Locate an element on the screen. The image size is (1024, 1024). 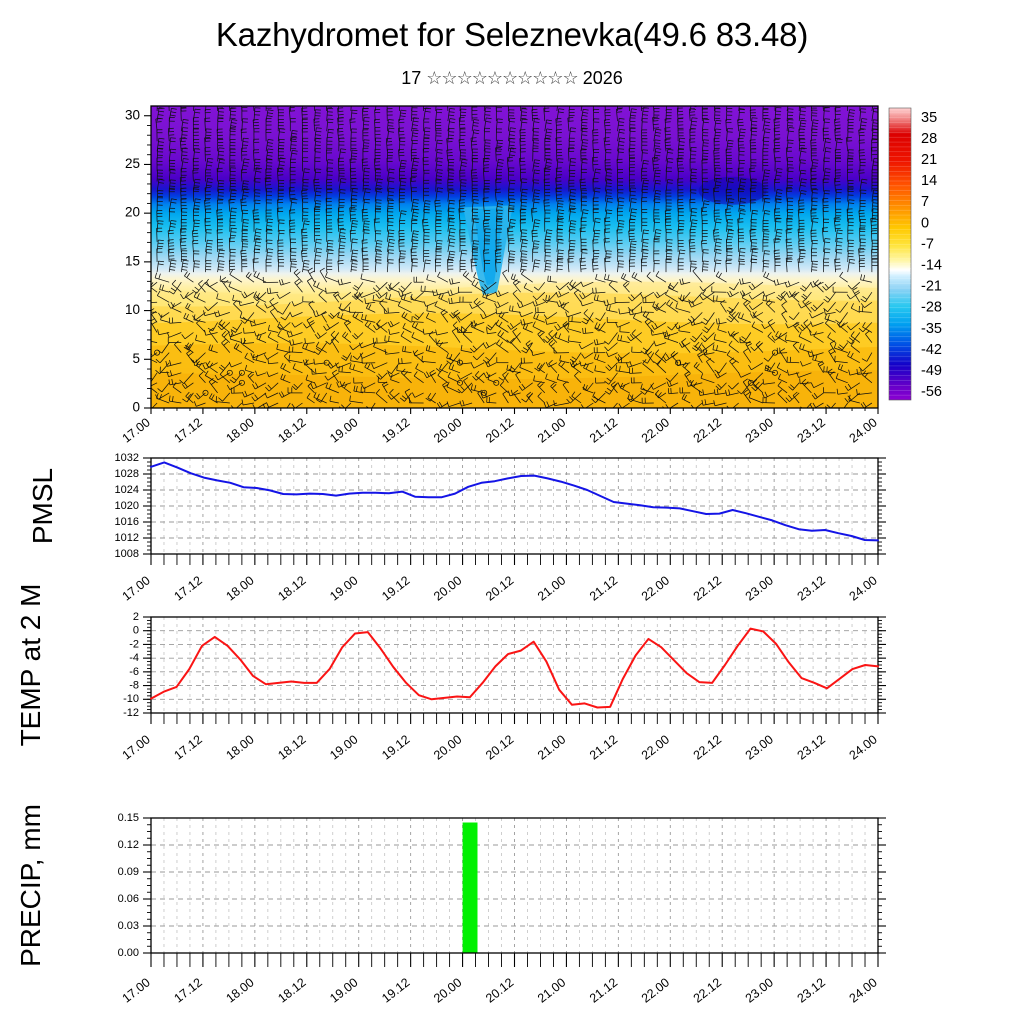
y-axis-tick-label: 1020 is located at coordinates (127, 506).